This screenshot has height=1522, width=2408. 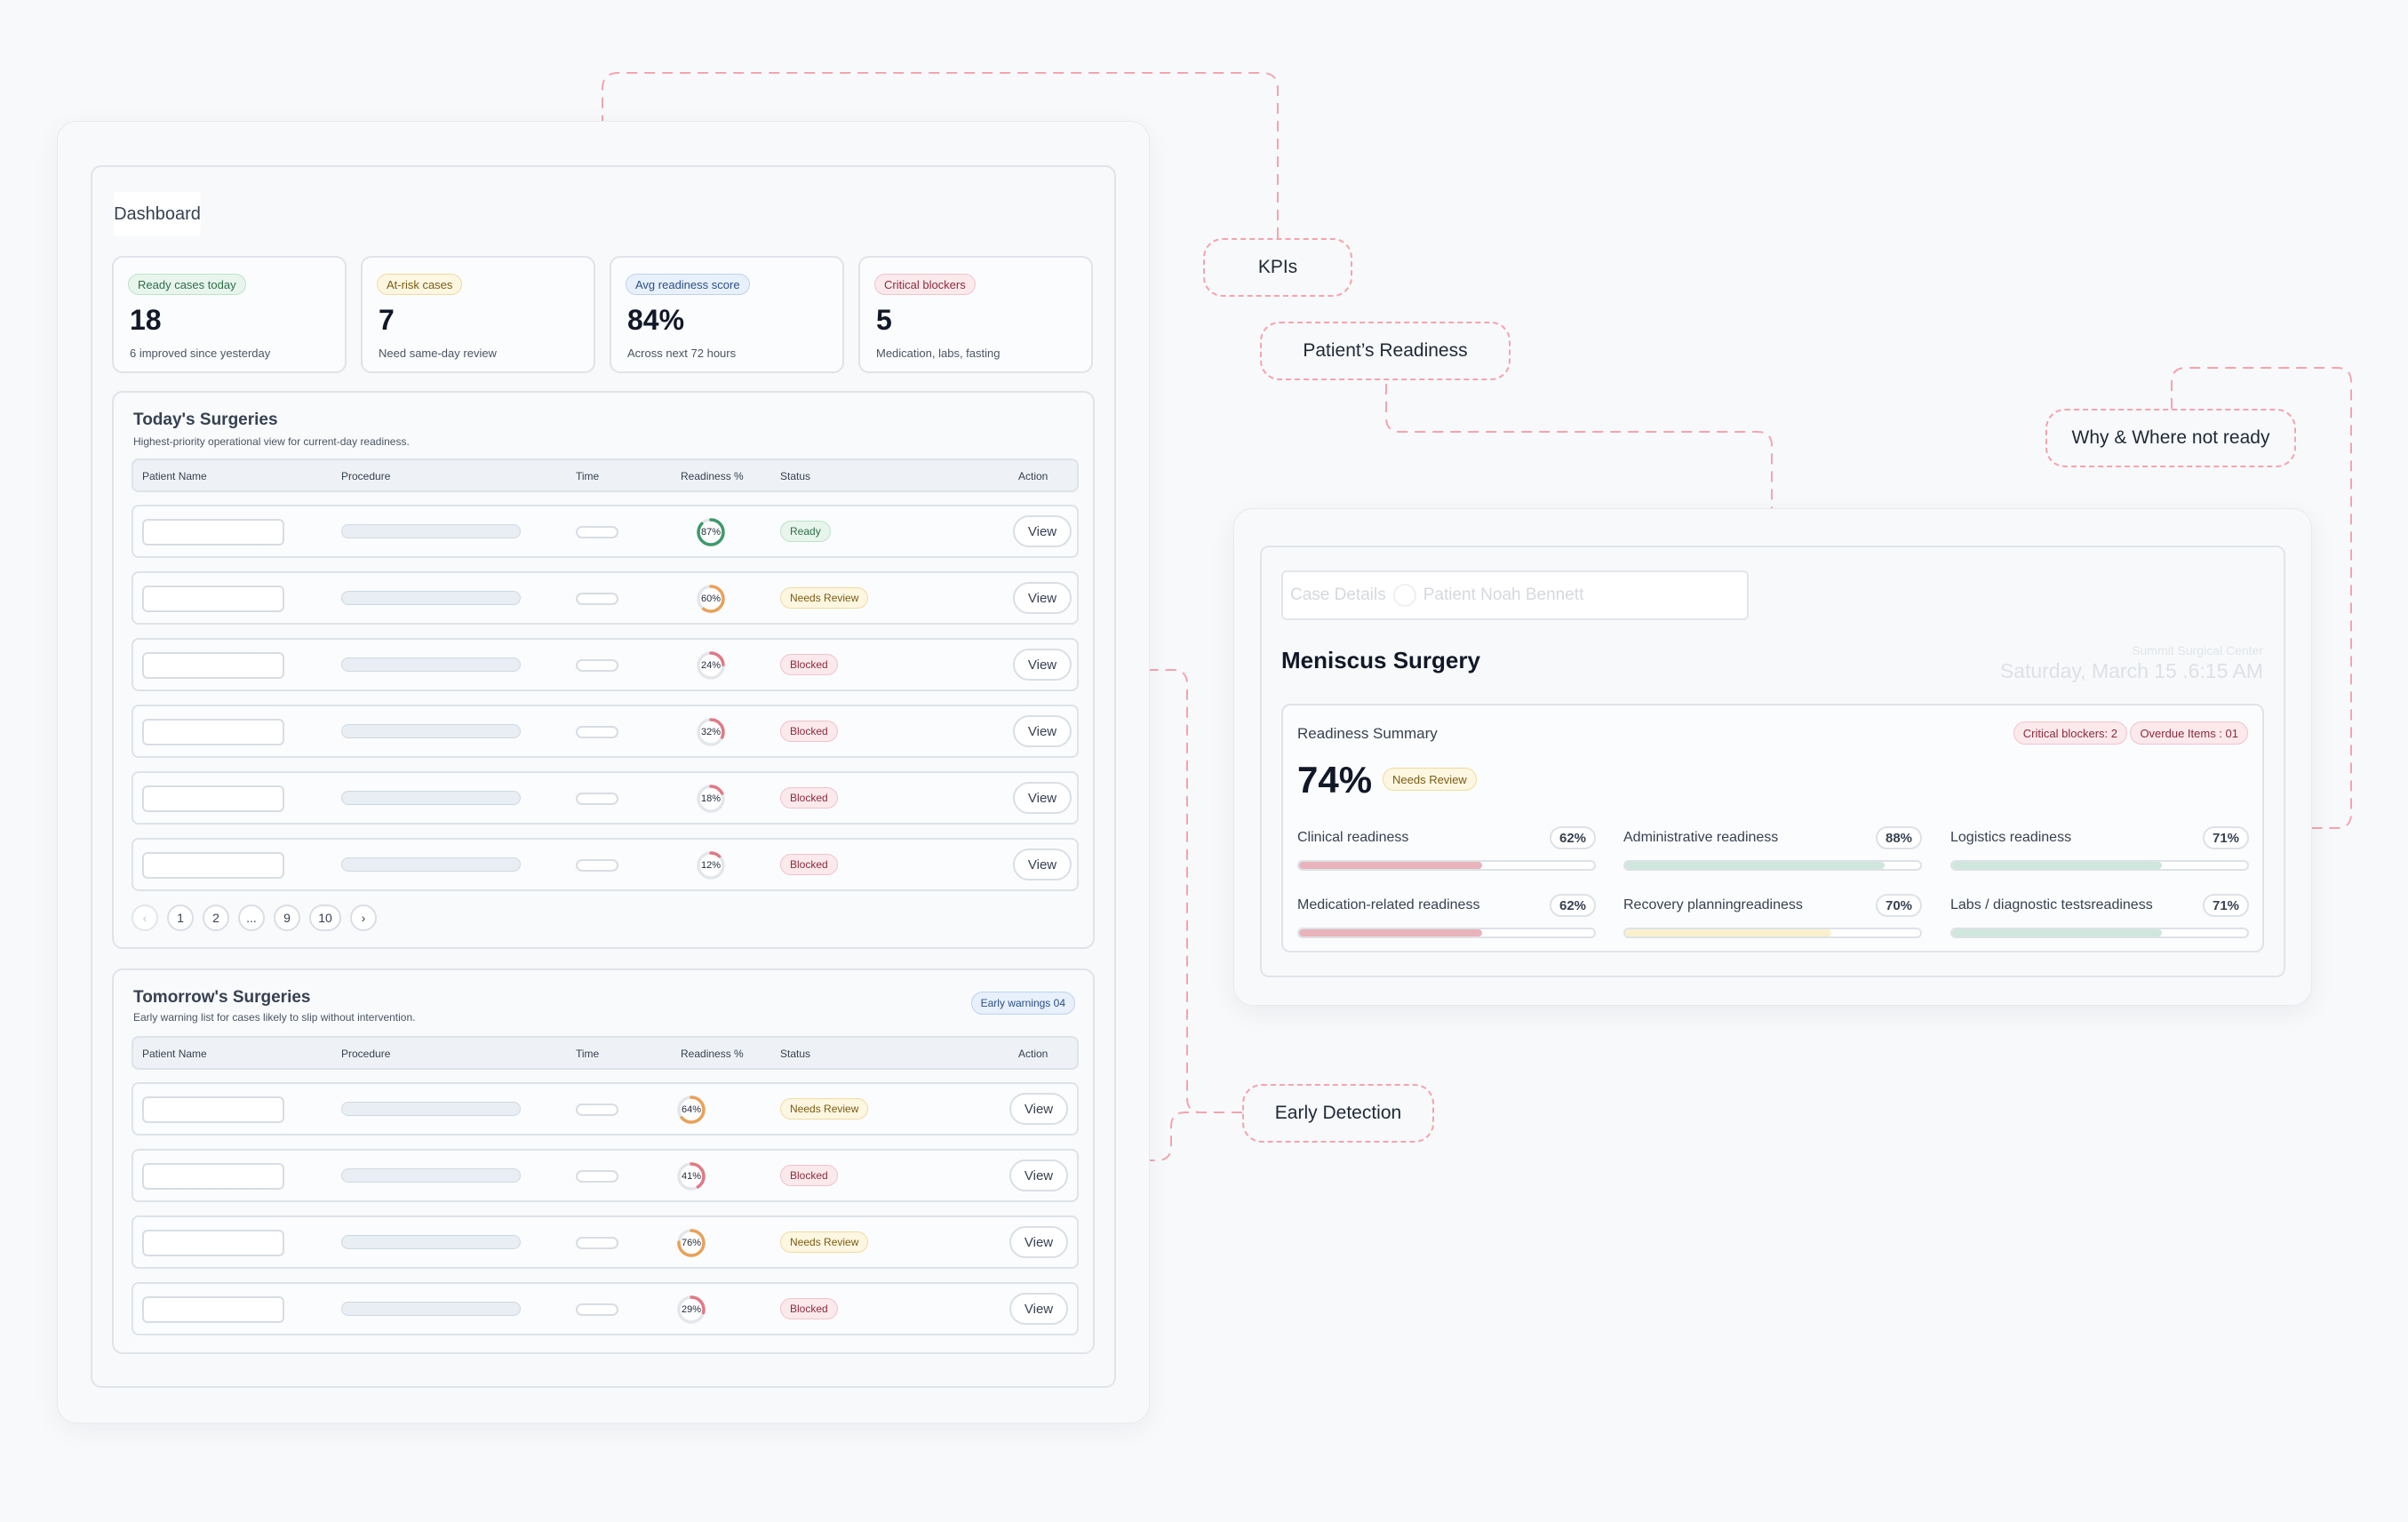 I want to click on callout-why-where: Why & Where not ready, so click(x=2170, y=438).